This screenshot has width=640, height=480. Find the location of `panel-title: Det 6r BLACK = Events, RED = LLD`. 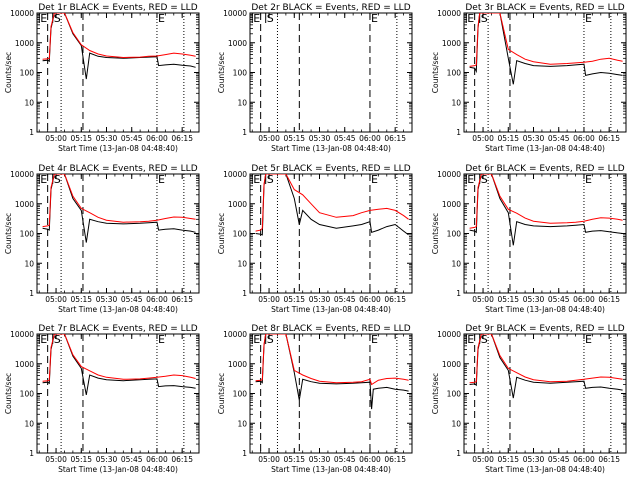

panel-title: Det 6r BLACK = Events, RED = LLD is located at coordinates (544, 169).